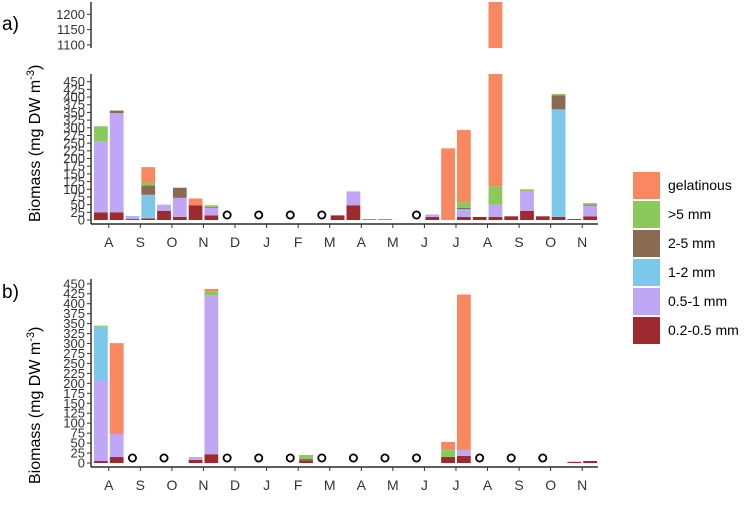 The image size is (751, 506). I want to click on y-tick-label: 25, so click(78, 212).